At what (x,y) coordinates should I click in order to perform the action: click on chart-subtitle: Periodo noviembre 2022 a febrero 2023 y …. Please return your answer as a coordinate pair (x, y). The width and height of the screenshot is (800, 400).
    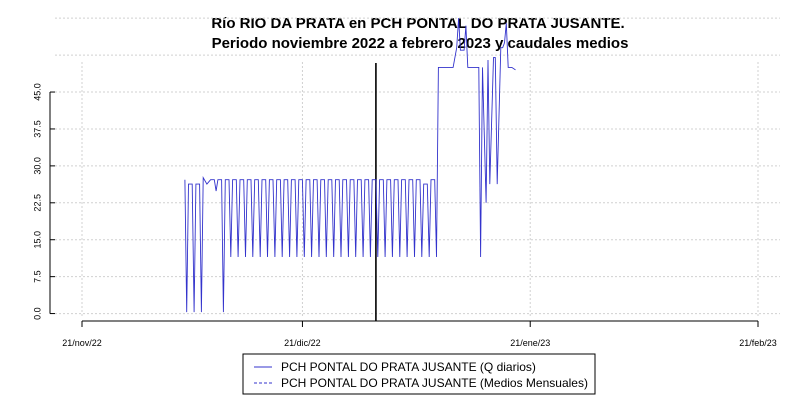
    Looking at the image, I should click on (420, 43).